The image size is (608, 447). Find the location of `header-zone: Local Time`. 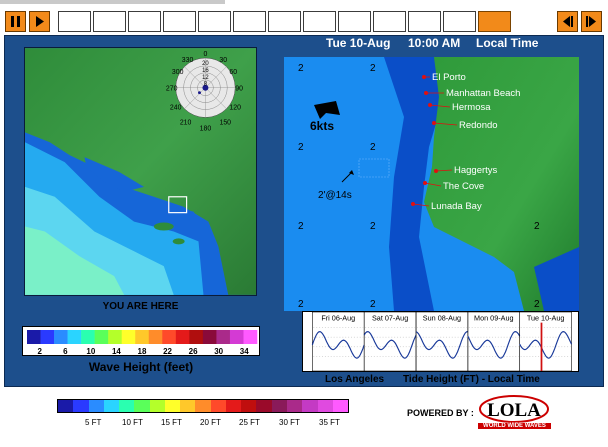

header-zone: Local Time is located at coordinates (507, 43).